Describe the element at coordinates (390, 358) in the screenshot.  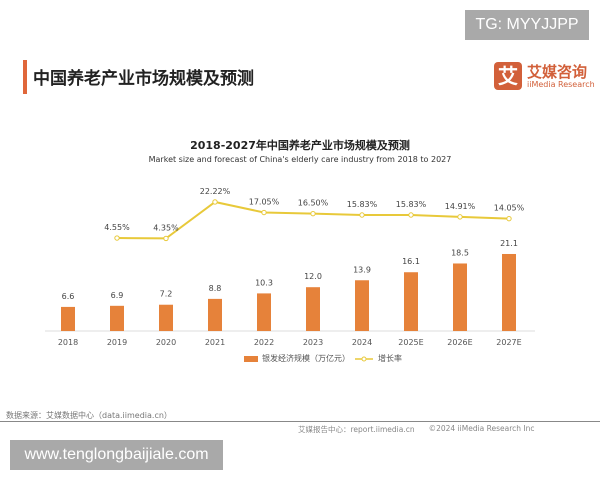
I see `legend-line-label: 增长率` at that location.